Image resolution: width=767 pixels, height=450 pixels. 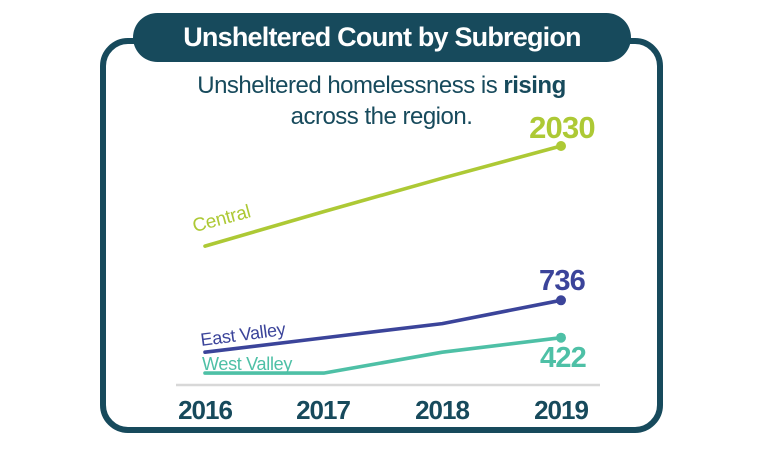 What do you see at coordinates (323, 410) in the screenshot?
I see `x-tick-2017: 2017` at bounding box center [323, 410].